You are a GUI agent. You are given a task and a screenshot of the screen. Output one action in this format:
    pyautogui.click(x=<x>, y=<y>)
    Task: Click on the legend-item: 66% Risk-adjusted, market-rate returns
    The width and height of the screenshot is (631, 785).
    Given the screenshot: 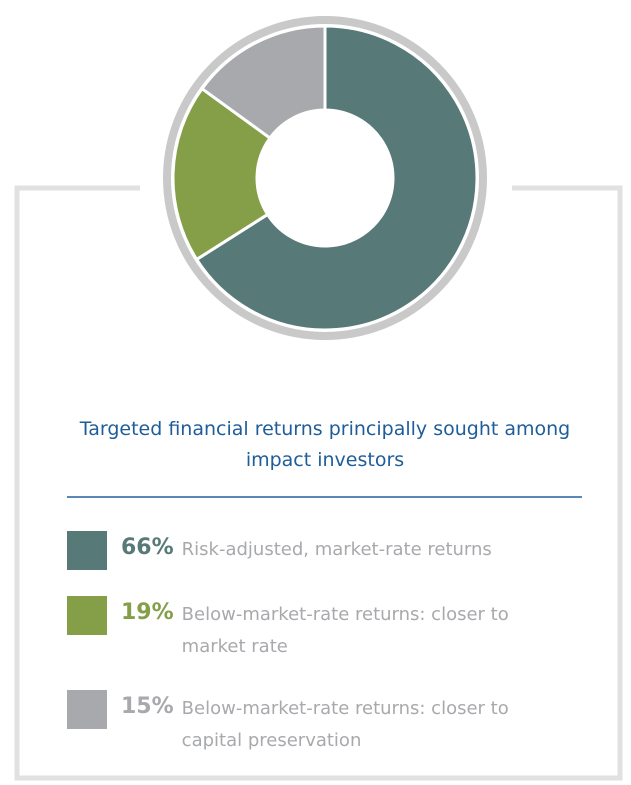 What is the action you would take?
    pyautogui.click(x=334, y=550)
    